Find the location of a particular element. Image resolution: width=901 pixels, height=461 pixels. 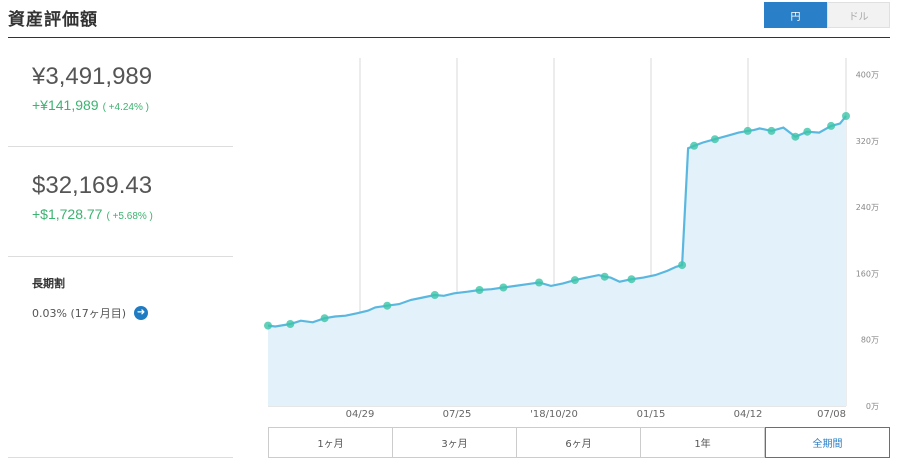

yen-value: ¥3,491,989 is located at coordinates (92, 76).